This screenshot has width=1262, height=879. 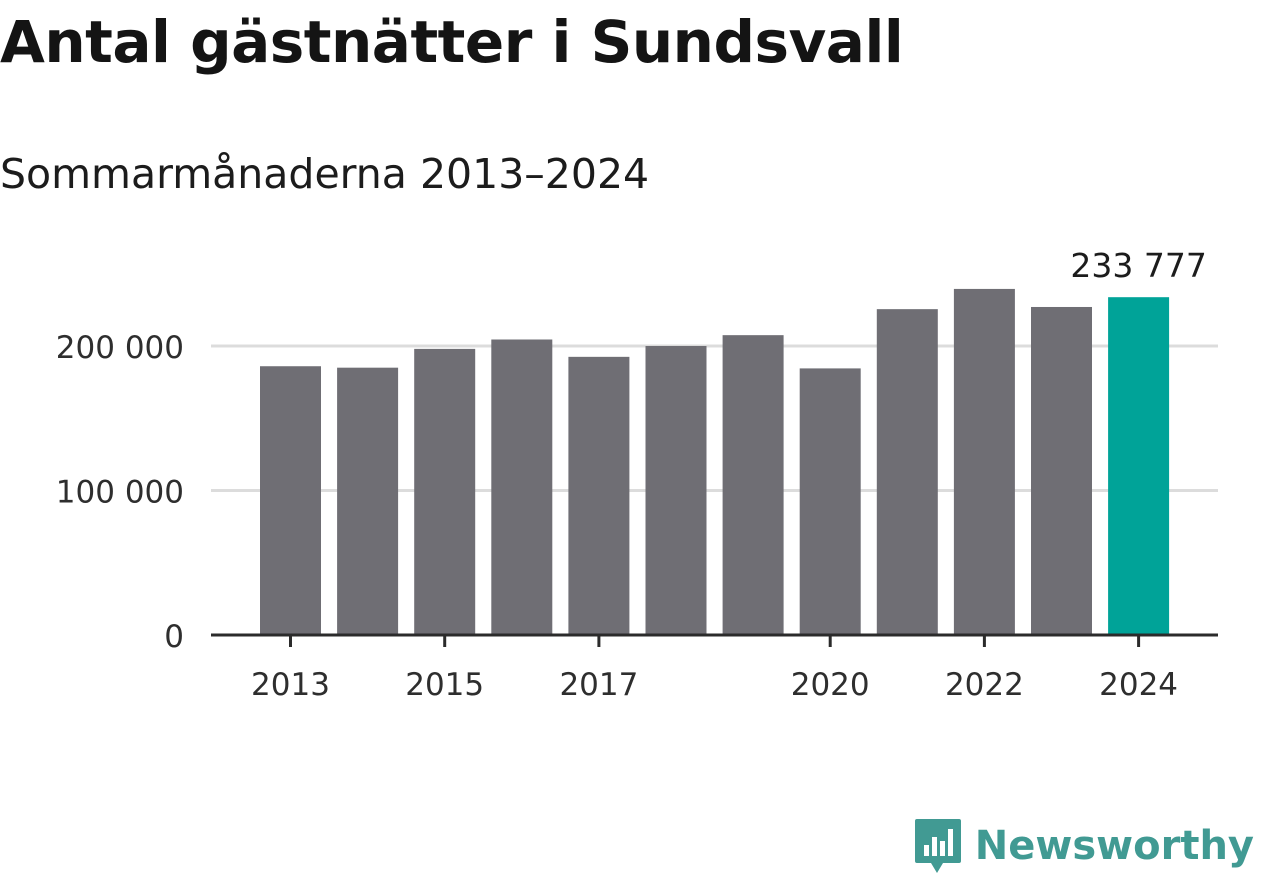 What do you see at coordinates (830, 685) in the screenshot?
I see `x-tick-label: 2020` at bounding box center [830, 685].